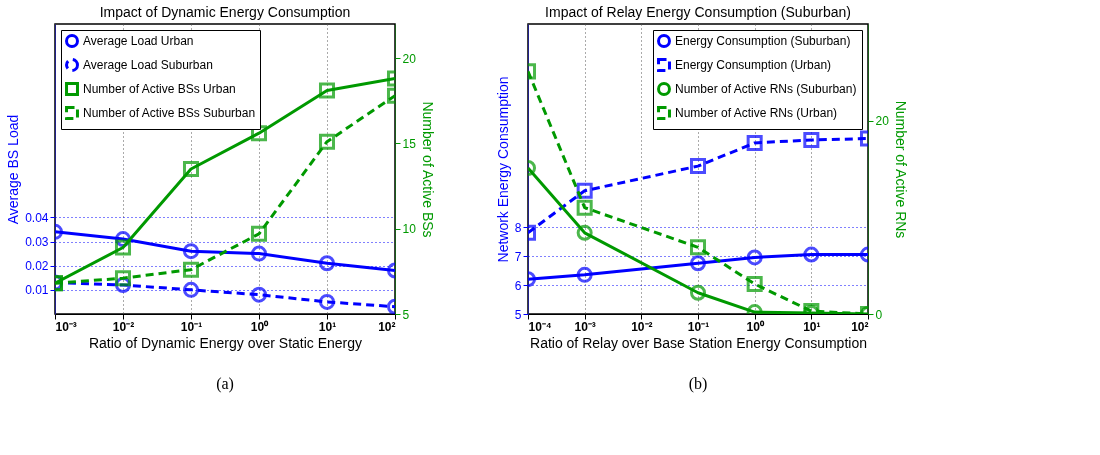 The height and width of the screenshot is (455, 1100). Describe the element at coordinates (698, 384) in the screenshot. I see `text: (b)` at that location.